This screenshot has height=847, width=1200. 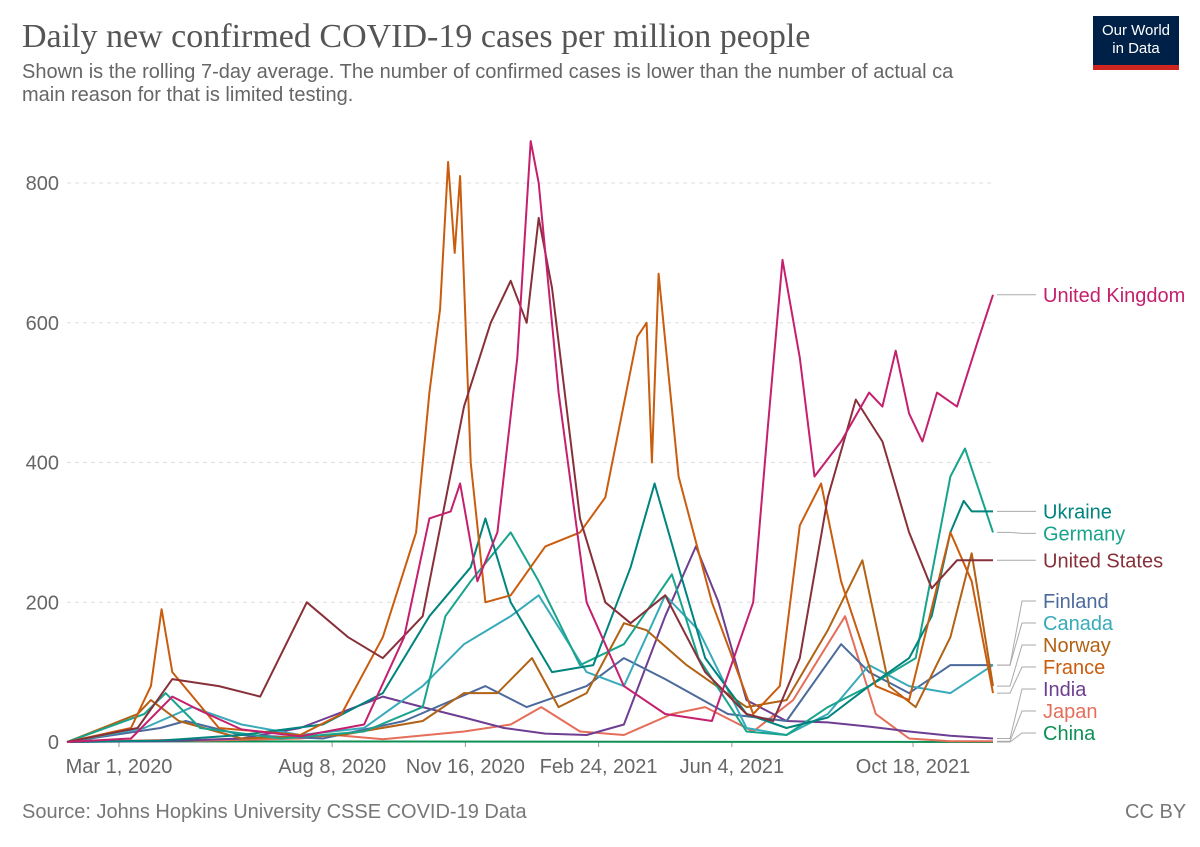 What do you see at coordinates (42, 603) in the screenshot?
I see `y-tick-200: 200` at bounding box center [42, 603].